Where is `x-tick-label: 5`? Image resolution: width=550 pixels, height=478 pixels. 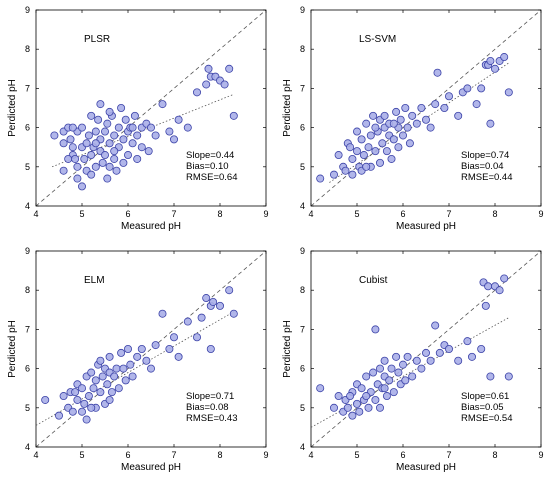
x-tick-label: 5 is located at coordinates (356, 455).